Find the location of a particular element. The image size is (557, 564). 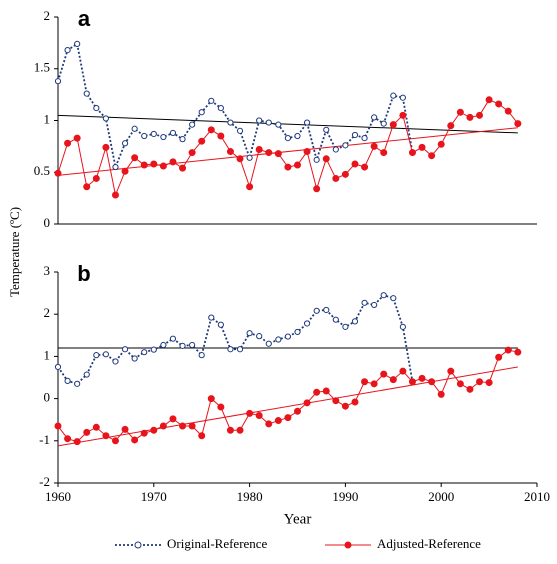

x-tick-label: 1990 is located at coordinates (345, 496).